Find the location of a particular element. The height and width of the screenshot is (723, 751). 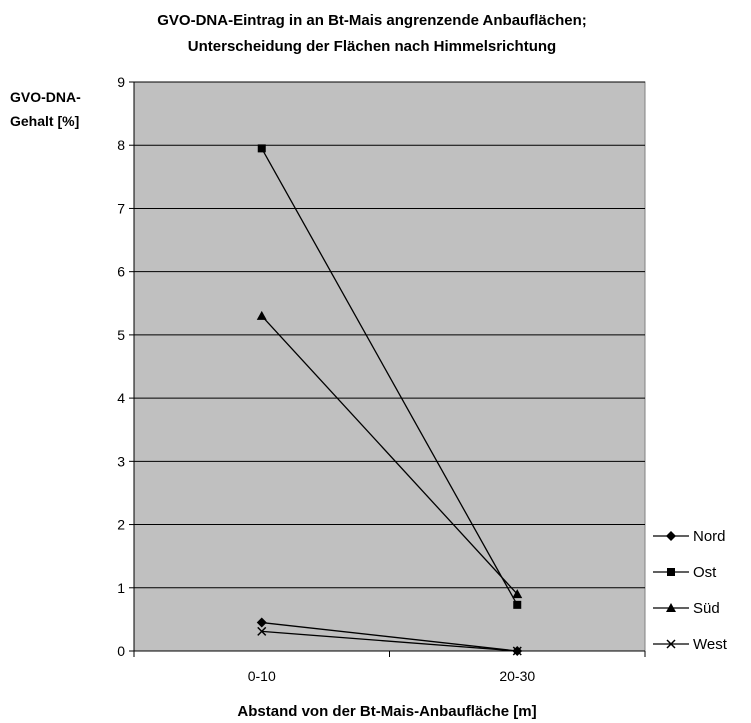

data-point-nord is located at coordinates (261, 622).